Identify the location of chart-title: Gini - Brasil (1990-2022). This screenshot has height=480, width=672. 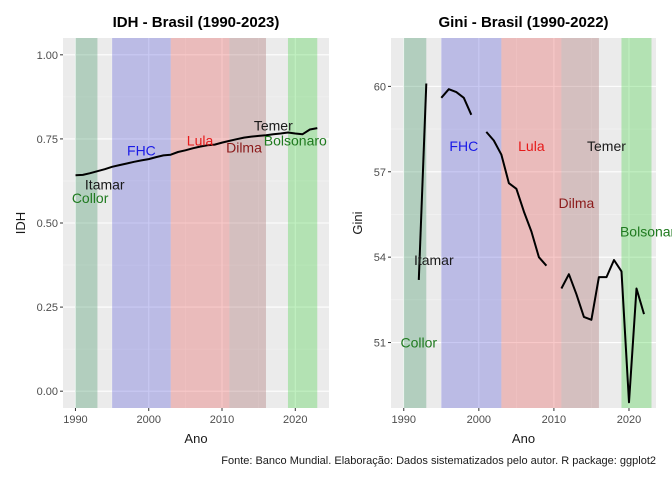
(523, 22).